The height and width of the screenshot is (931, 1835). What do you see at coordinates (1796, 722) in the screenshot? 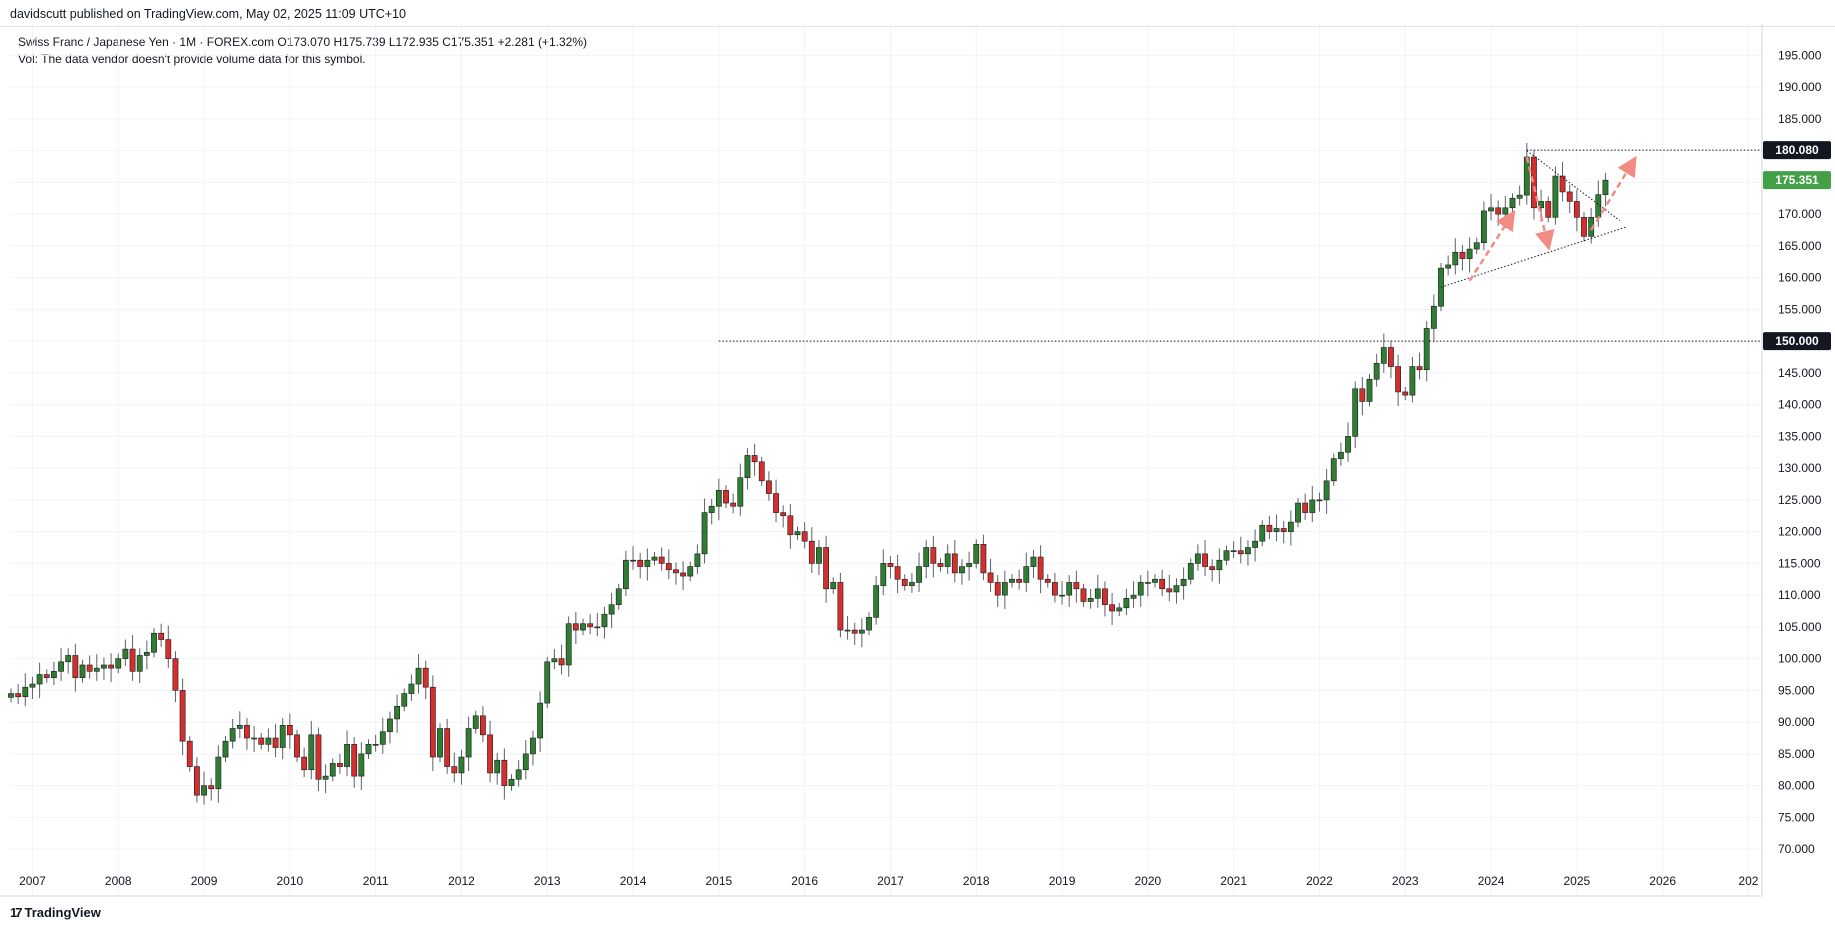
I see `y-tick-label: 90.000` at bounding box center [1796, 722].